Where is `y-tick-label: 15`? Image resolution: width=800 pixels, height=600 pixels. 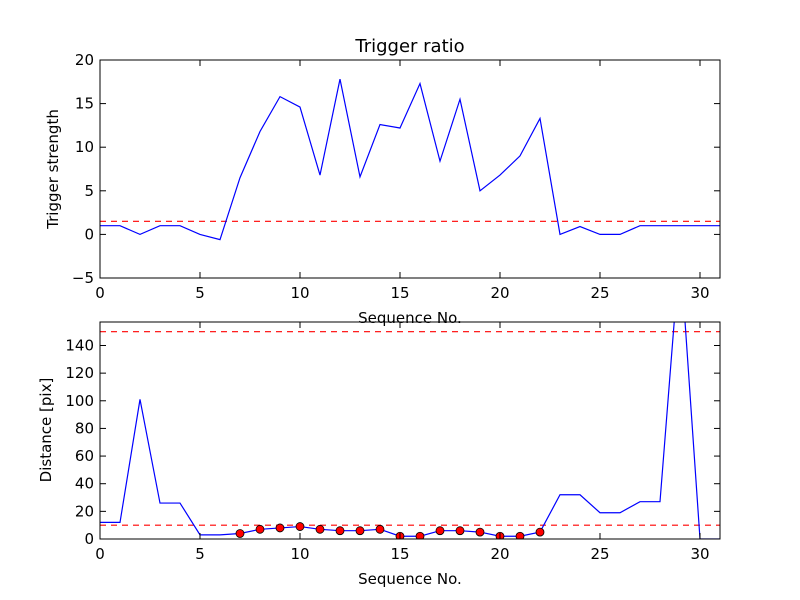
y-tick-label: 15 is located at coordinates (84, 104).